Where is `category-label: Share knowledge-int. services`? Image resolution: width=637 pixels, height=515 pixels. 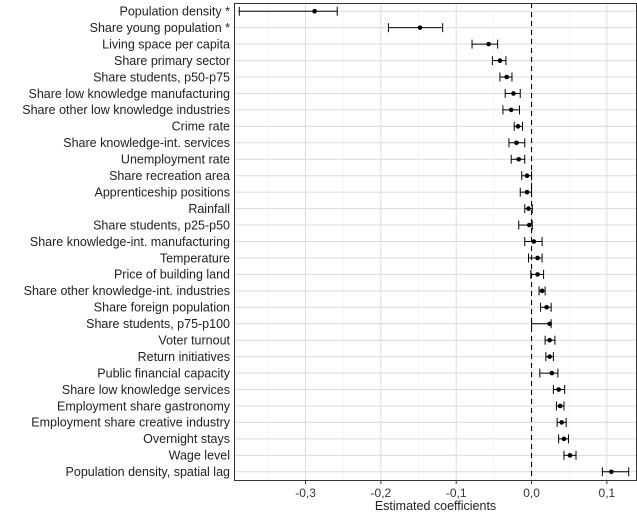 category-label: Share knowledge-int. services is located at coordinates (146, 143).